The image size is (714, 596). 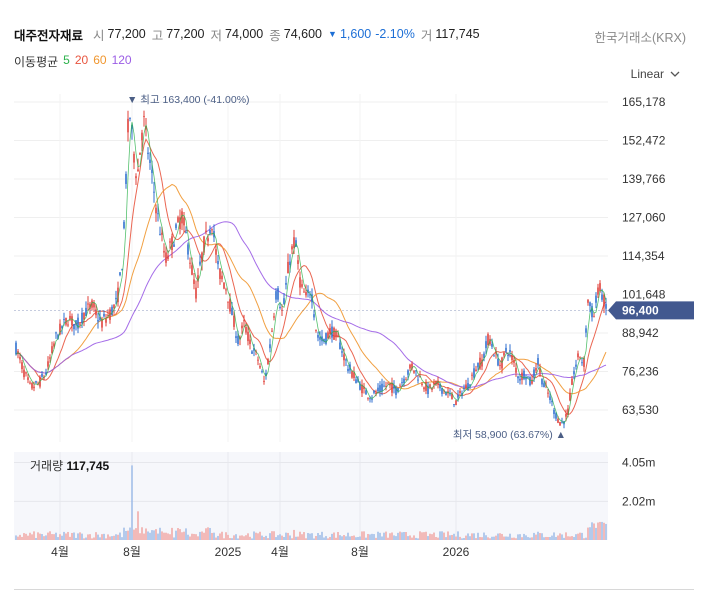 What do you see at coordinates (126, 34) in the screenshot?
I see `open-value: 77,200` at bounding box center [126, 34].